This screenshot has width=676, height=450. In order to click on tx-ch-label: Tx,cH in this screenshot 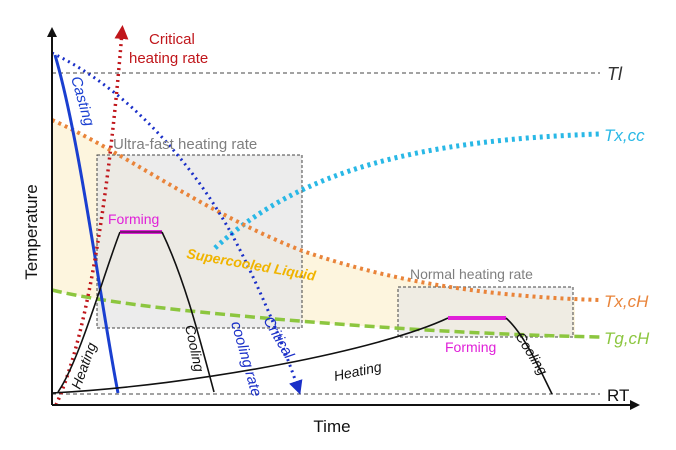, I will do `click(626, 301)`.